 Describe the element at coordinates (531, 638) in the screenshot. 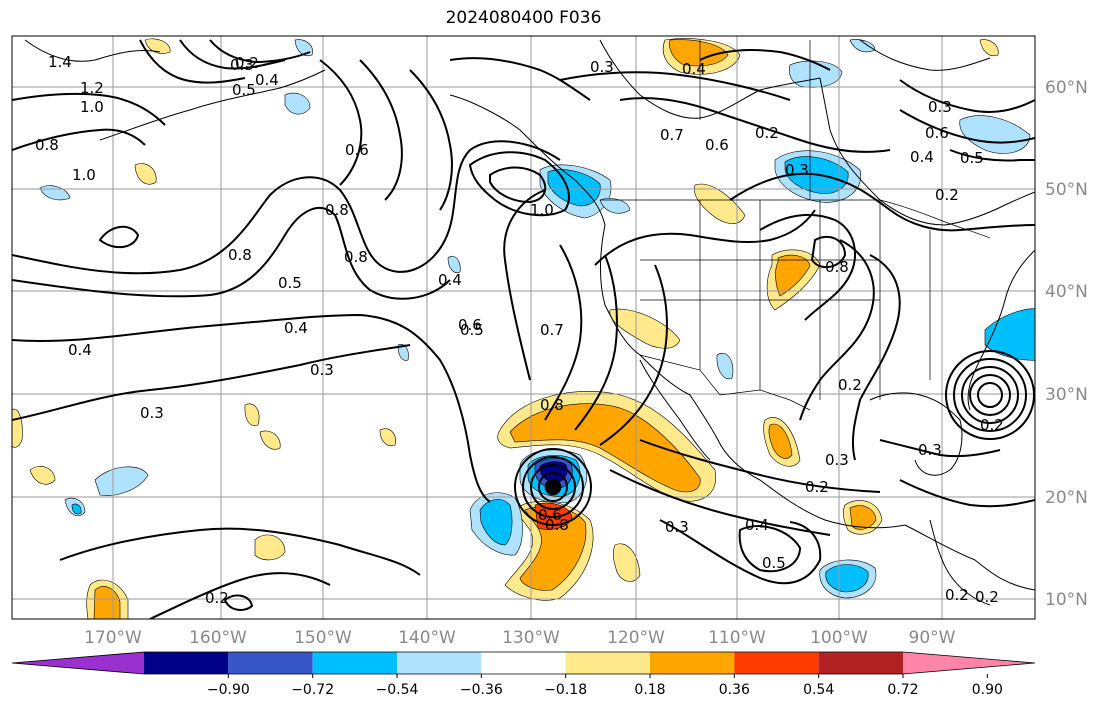

I see `lon-label: 130°W` at that location.